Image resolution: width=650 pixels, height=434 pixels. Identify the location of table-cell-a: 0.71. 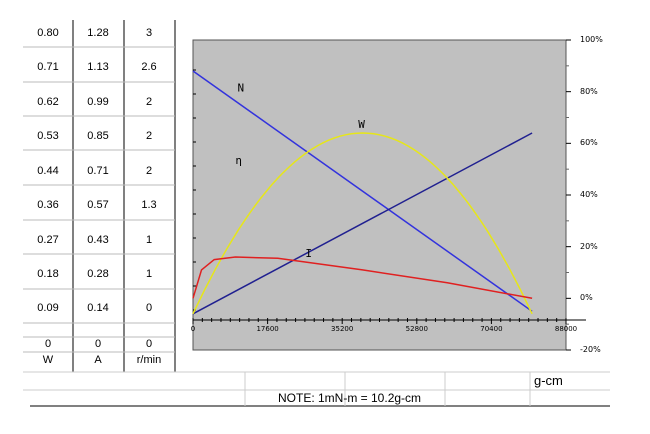
(98, 171).